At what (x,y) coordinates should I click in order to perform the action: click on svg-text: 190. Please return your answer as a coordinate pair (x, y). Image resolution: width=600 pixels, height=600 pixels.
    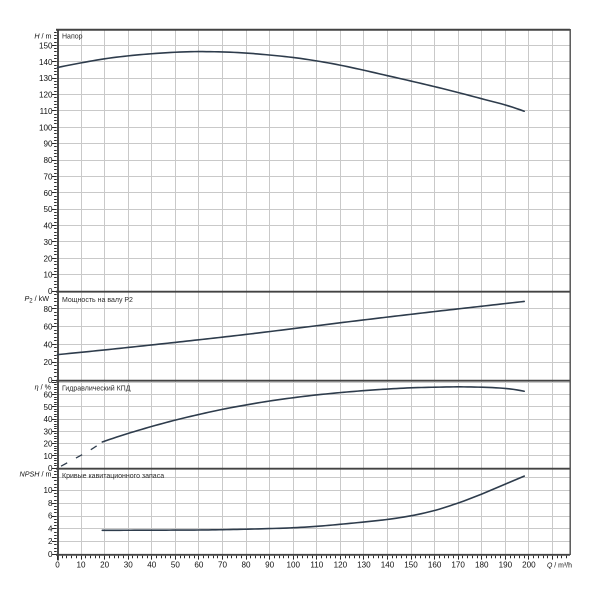
    Looking at the image, I should click on (506, 565).